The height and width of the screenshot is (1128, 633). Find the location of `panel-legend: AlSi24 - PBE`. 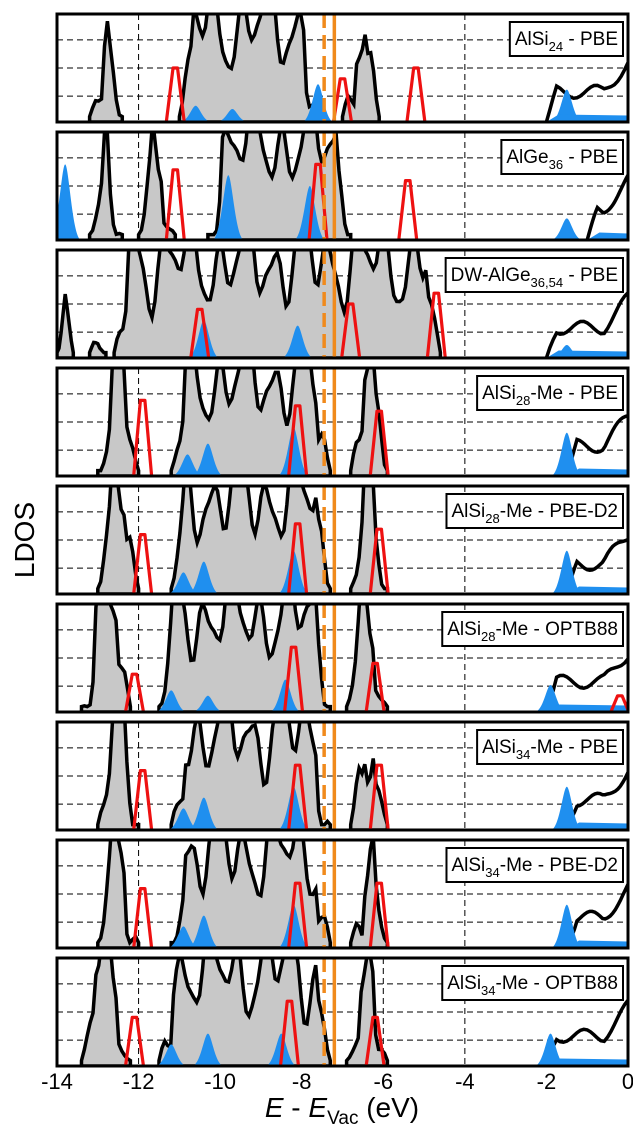

panel-legend: AlSi24 - PBE is located at coordinates (566, 39).